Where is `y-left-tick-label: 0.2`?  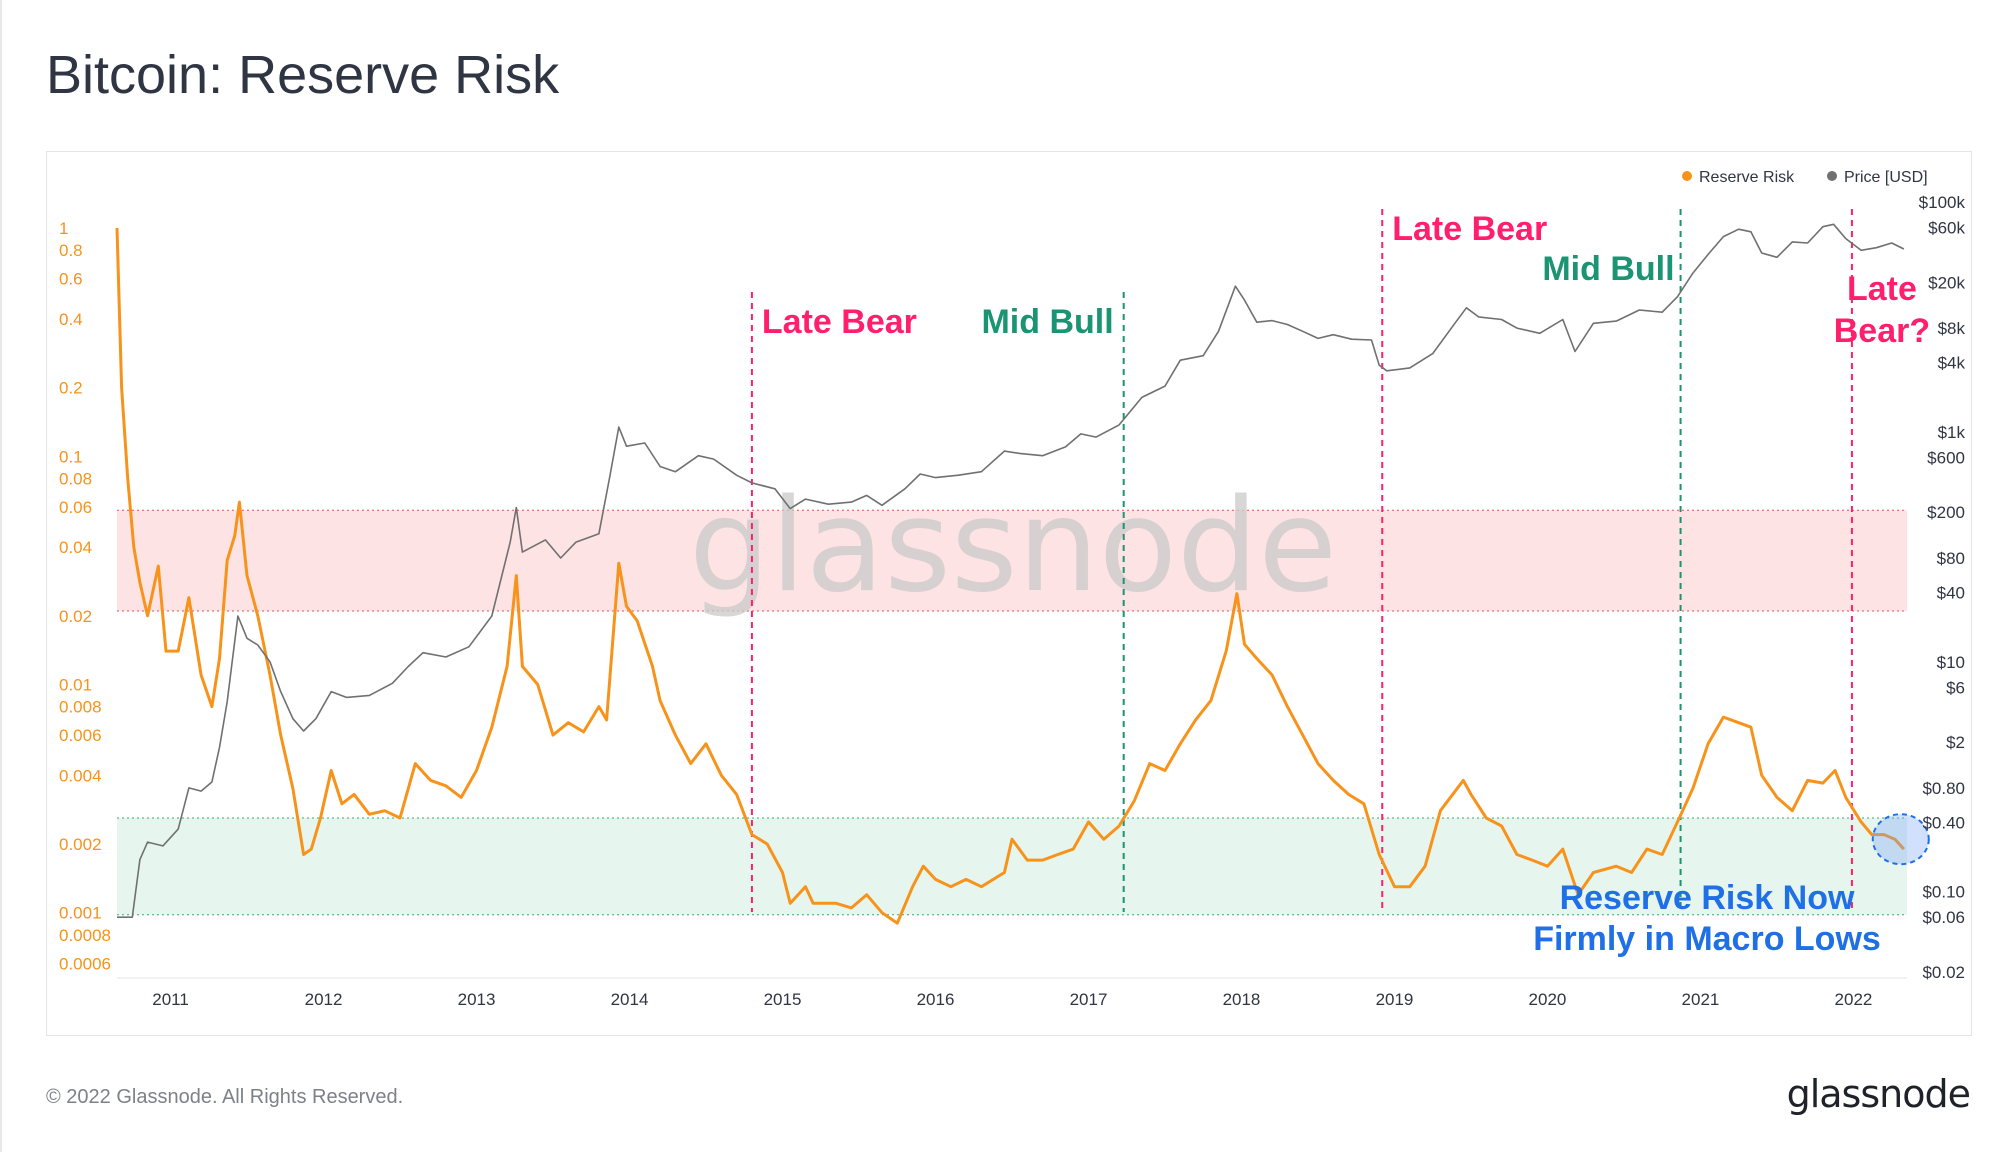 y-left-tick-label: 0.2 is located at coordinates (71, 388).